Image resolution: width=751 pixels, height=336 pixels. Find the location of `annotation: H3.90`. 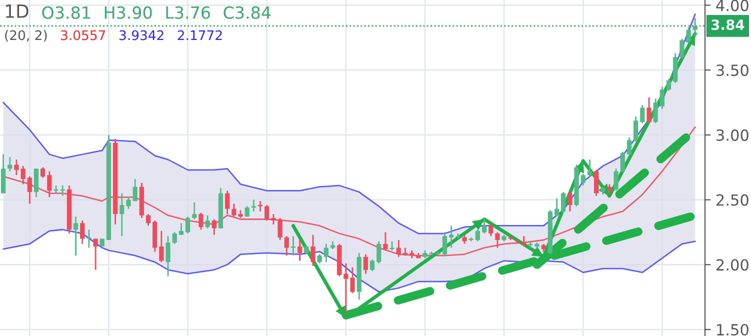

annotation: H3.90 is located at coordinates (128, 12).